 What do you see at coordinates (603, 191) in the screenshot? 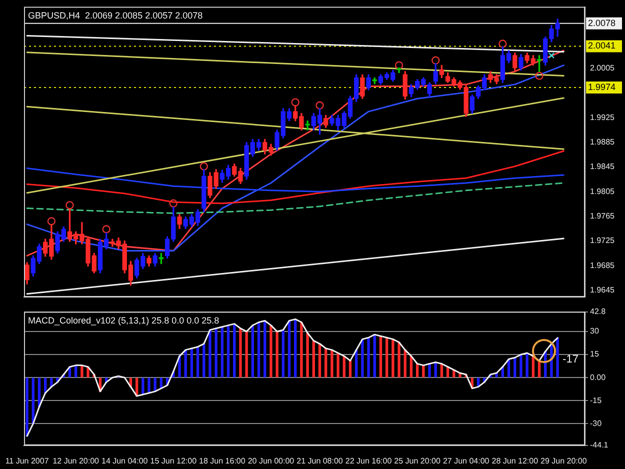
I see `y-tick-label: 1.9805` at bounding box center [603, 191].